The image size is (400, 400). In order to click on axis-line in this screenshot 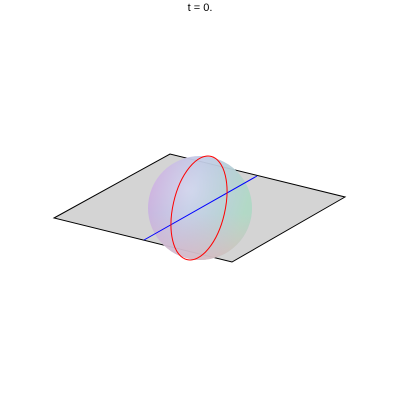, I will do `click(200, 208)`.